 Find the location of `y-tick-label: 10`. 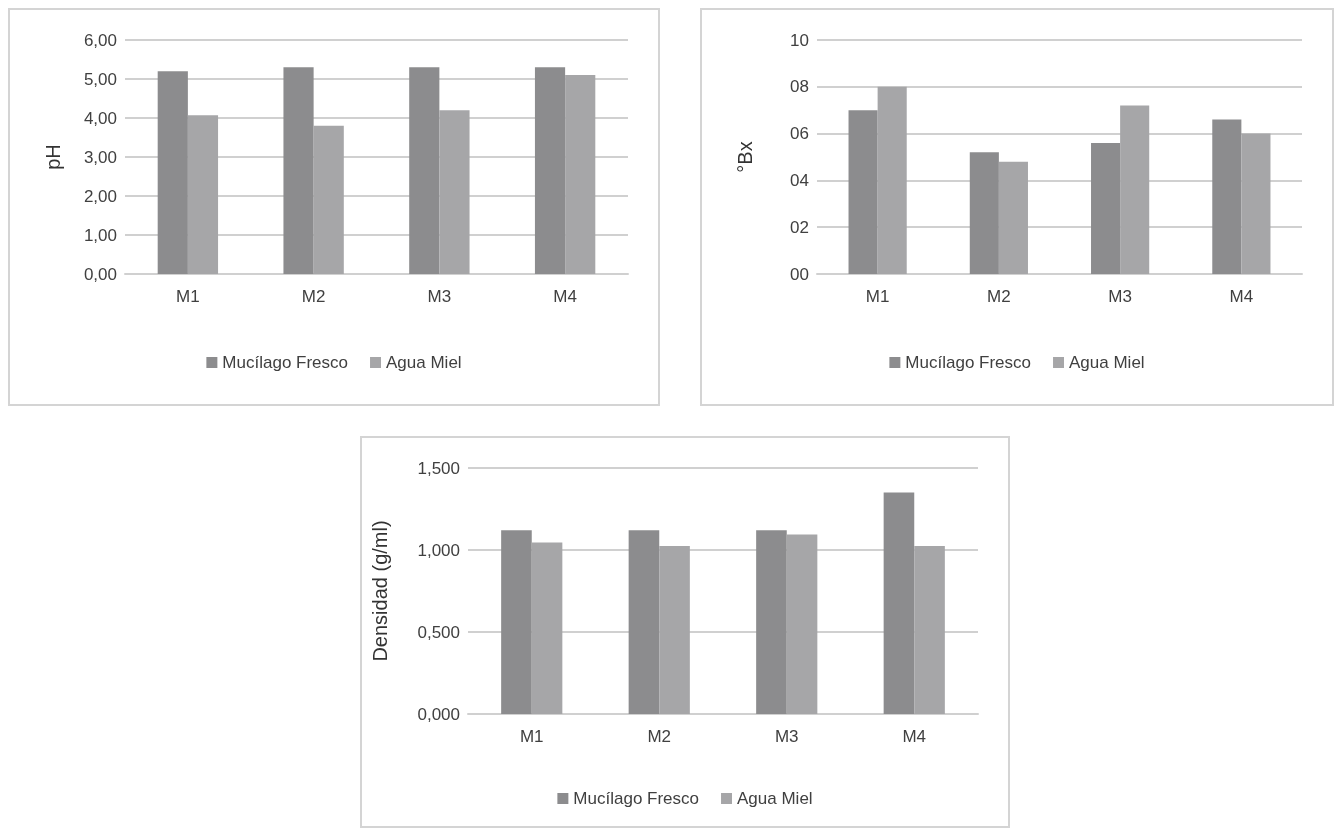

y-tick-label: 10 is located at coordinates (799, 40).